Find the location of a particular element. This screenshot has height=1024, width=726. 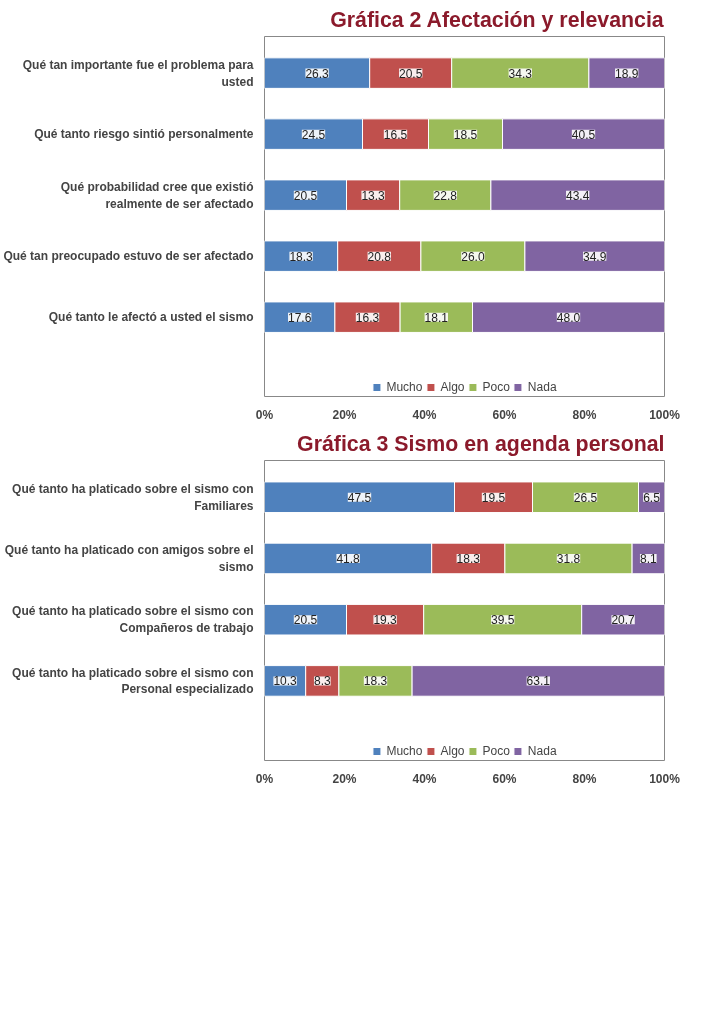

data-label: 19.3 is located at coordinates (385, 620).